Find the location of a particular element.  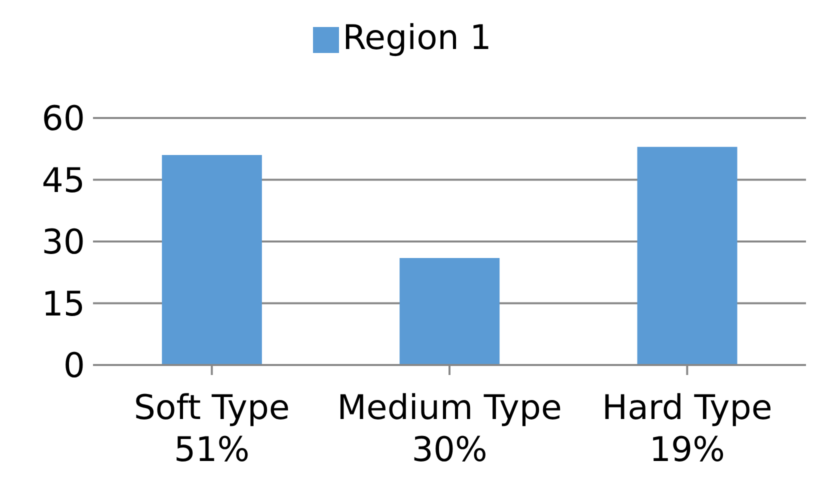

x-tick-label: Soft Type 51% is located at coordinates (212, 429).